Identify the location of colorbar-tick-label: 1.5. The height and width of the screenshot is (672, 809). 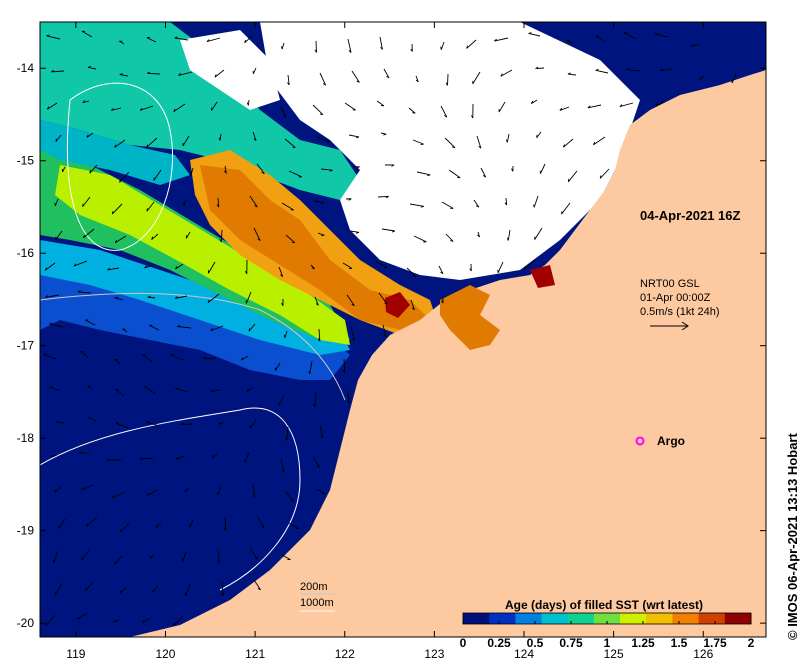
(679, 643).